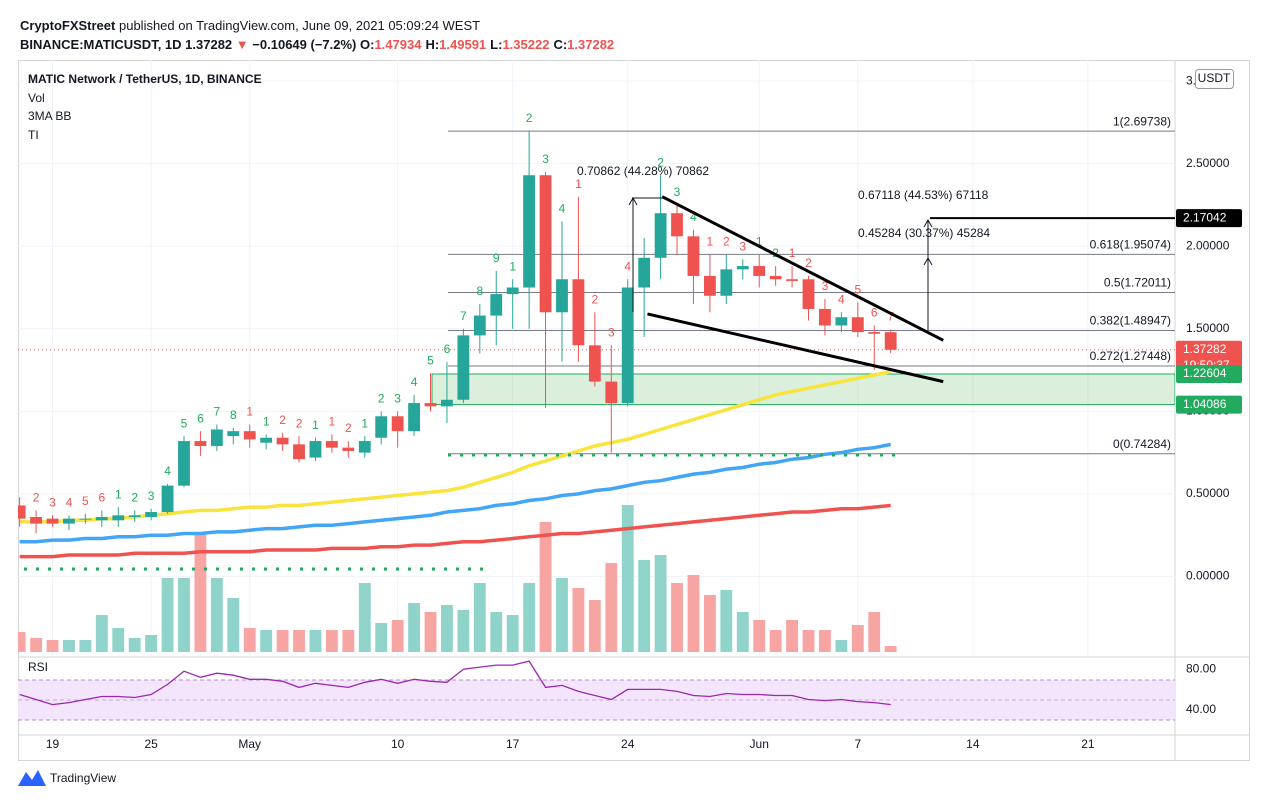 Image resolution: width=1264 pixels, height=808 pixels. What do you see at coordinates (489, 44) in the screenshot?
I see `ohlc: O:1.47934 H:1.49591 L:1.35222 C:1.37282` at bounding box center [489, 44].